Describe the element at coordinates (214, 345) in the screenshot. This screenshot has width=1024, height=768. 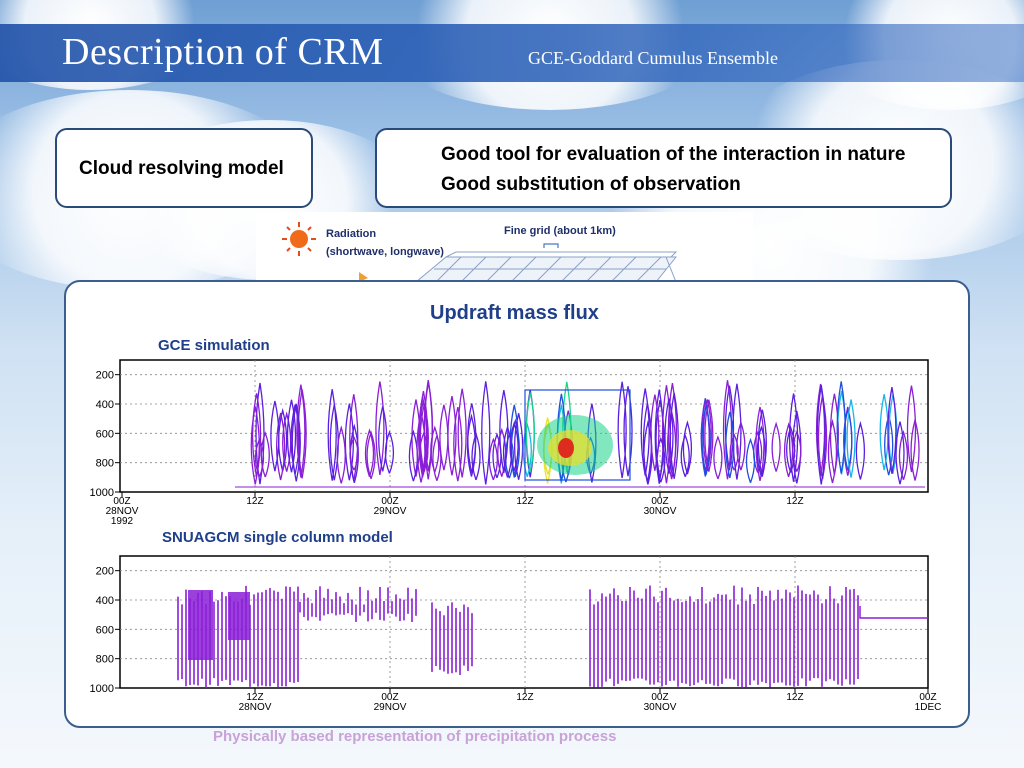
I see `gce-label: GCE simulation` at that location.